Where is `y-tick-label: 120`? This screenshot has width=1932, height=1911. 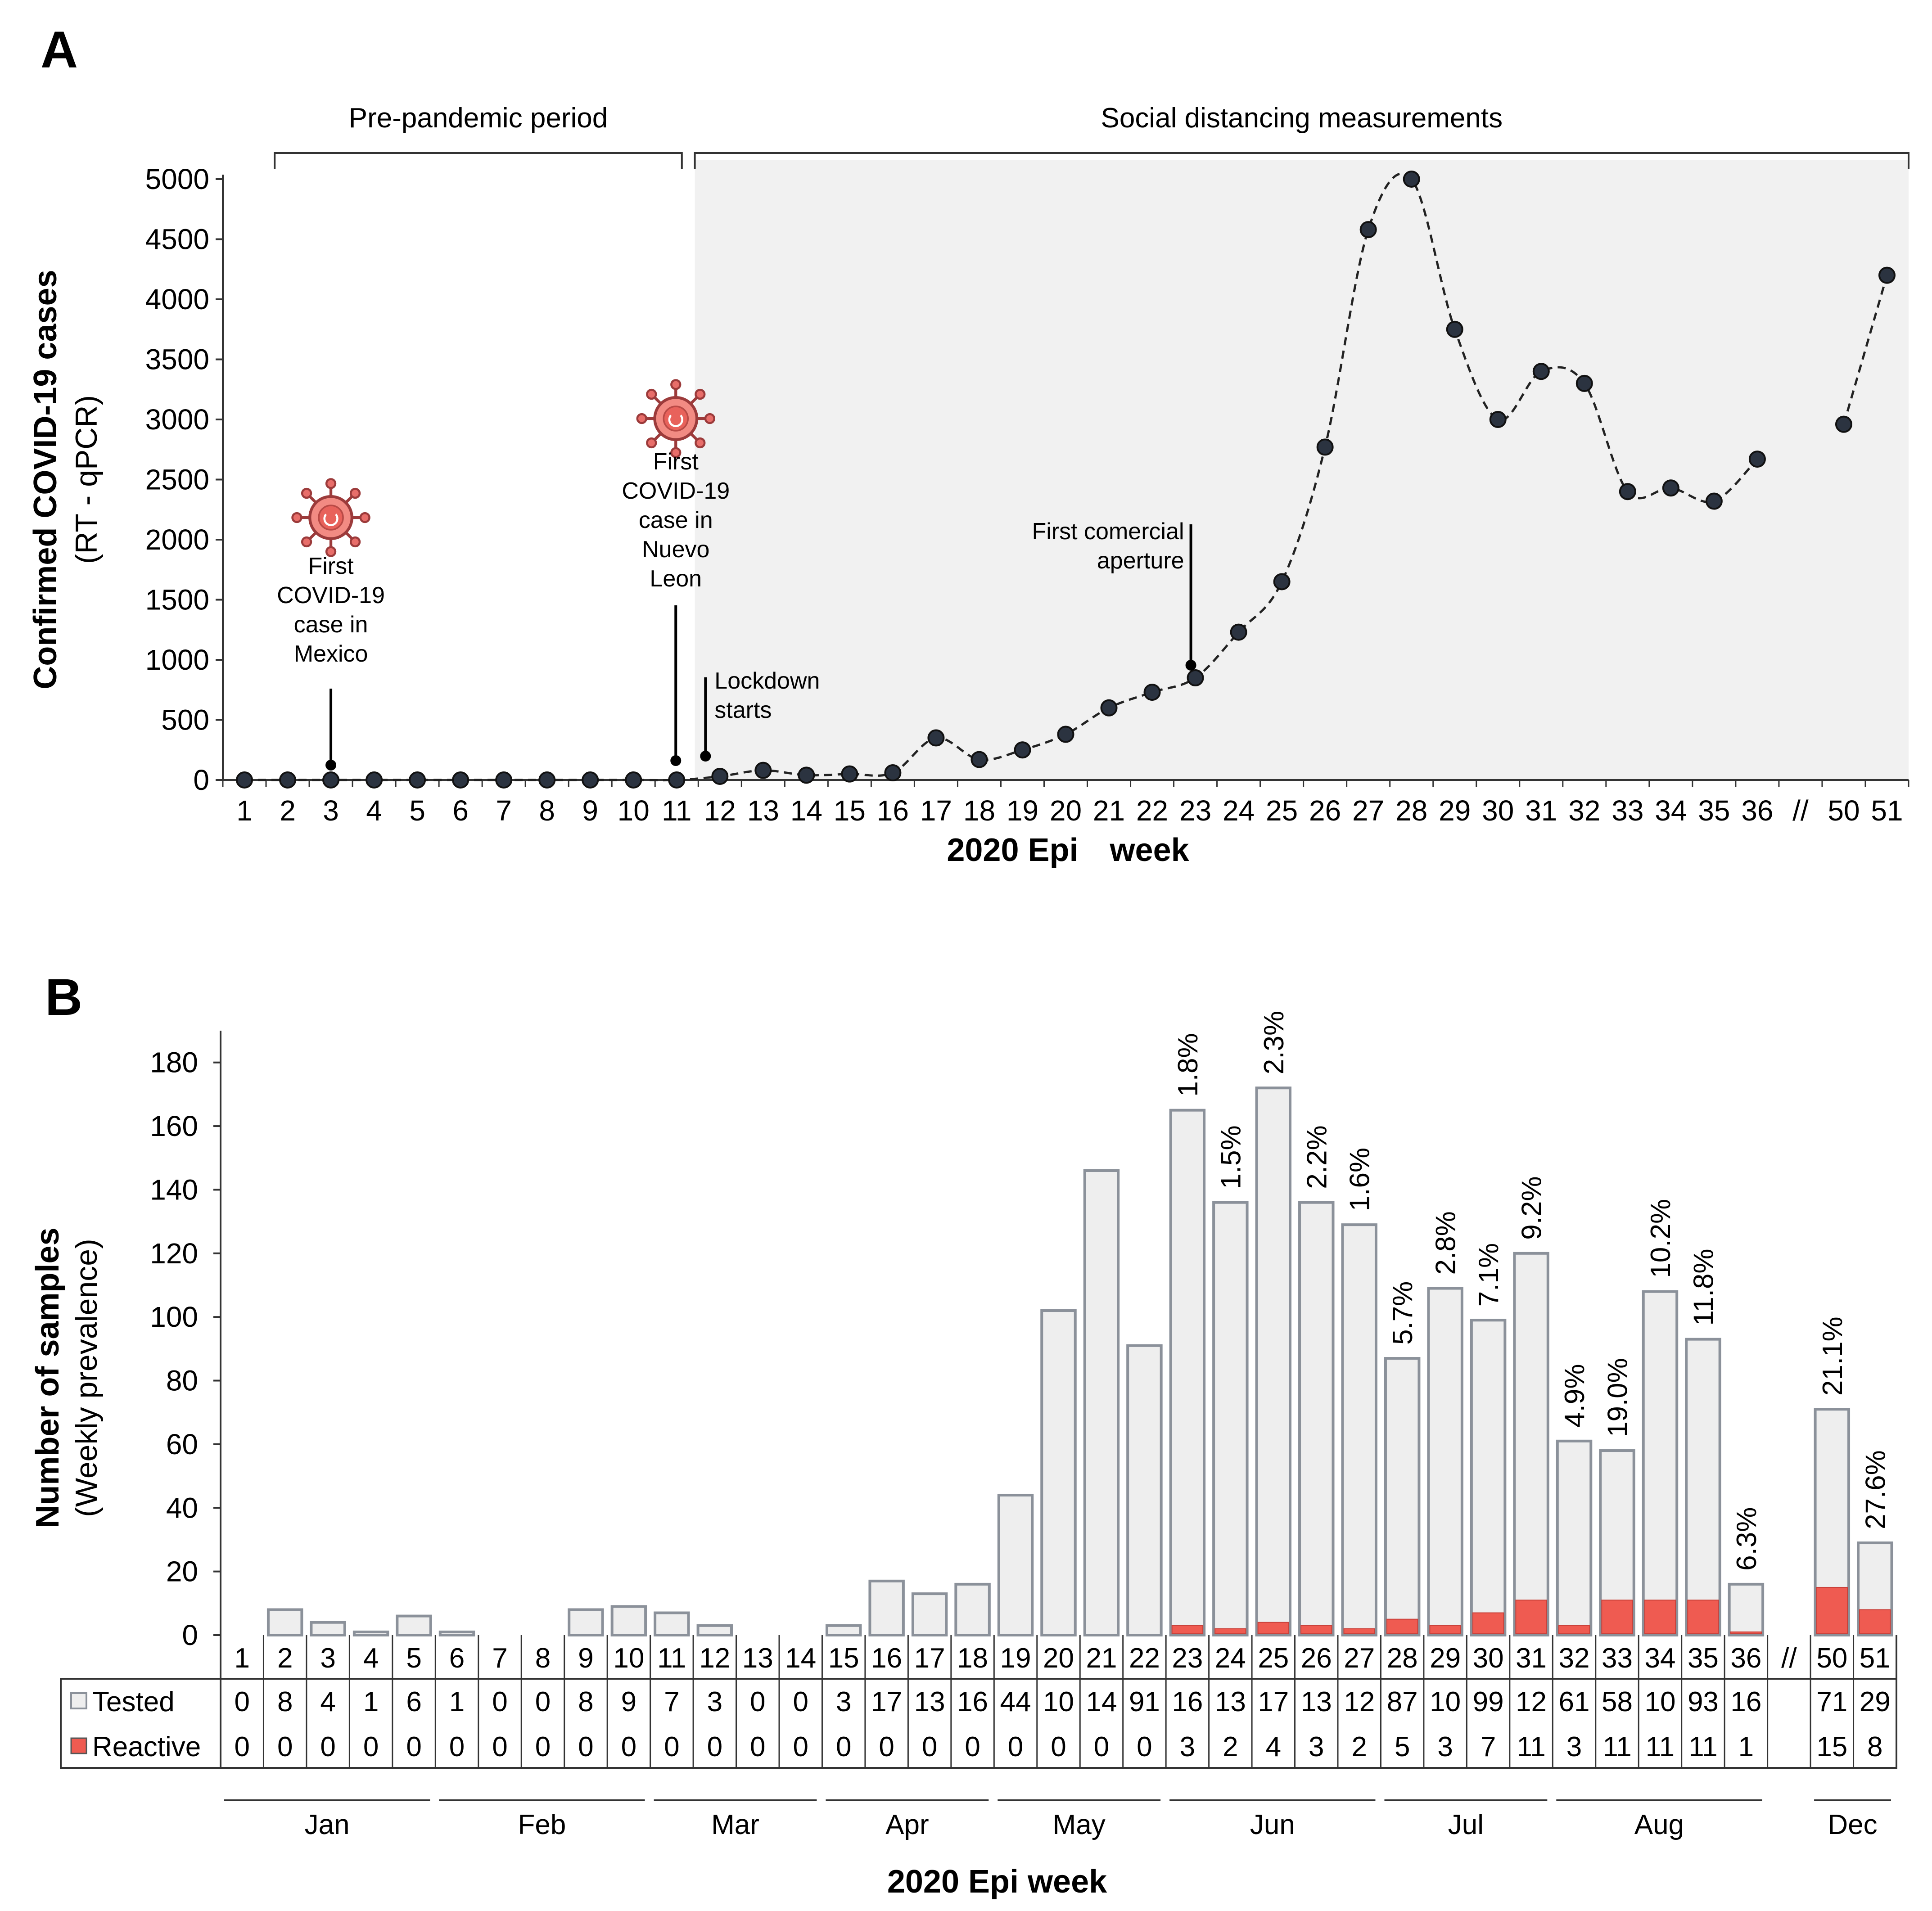
y-tick-label: 120 is located at coordinates (174, 1253).